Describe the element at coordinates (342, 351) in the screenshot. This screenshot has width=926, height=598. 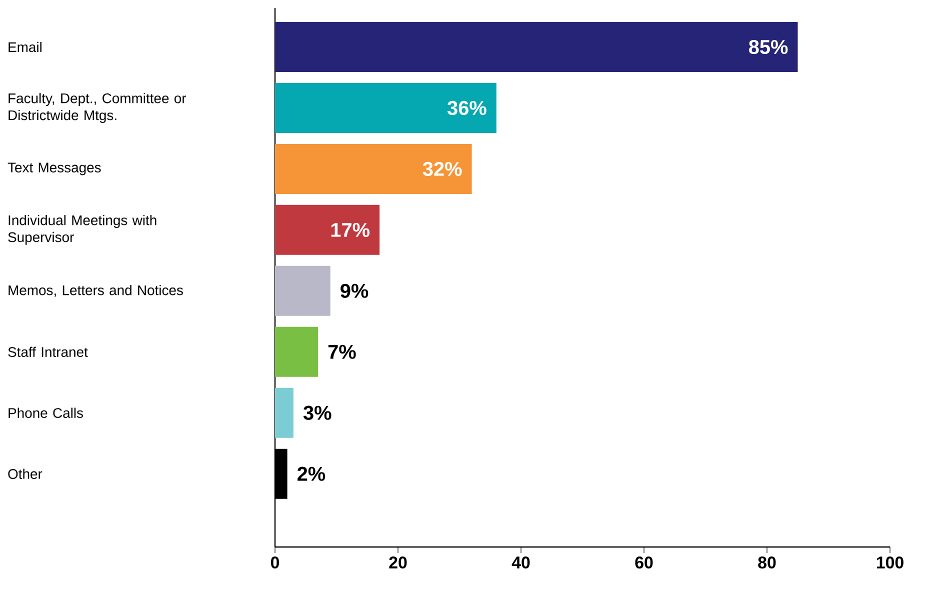
I see `data-label: 7%` at that location.